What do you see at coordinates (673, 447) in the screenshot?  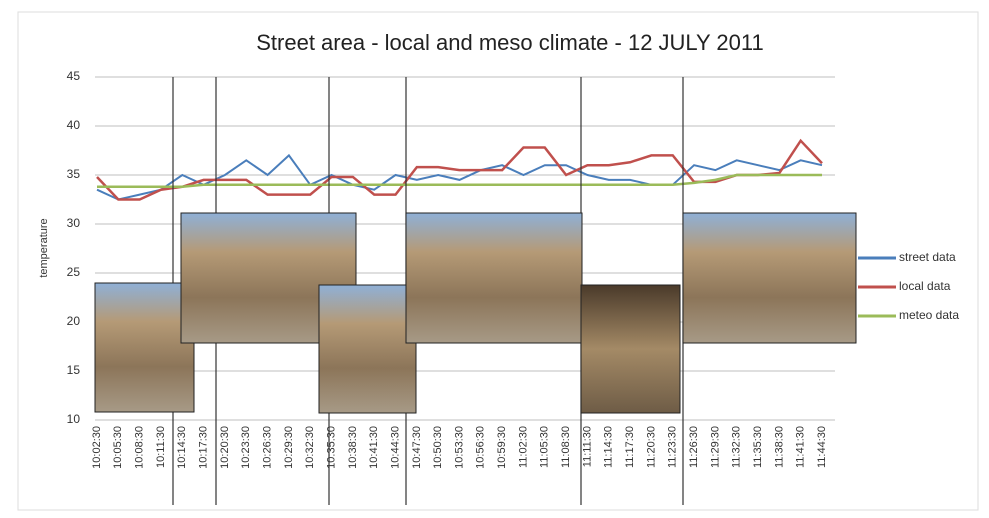 I see `x-tick-label: 11:23:30` at bounding box center [673, 447].